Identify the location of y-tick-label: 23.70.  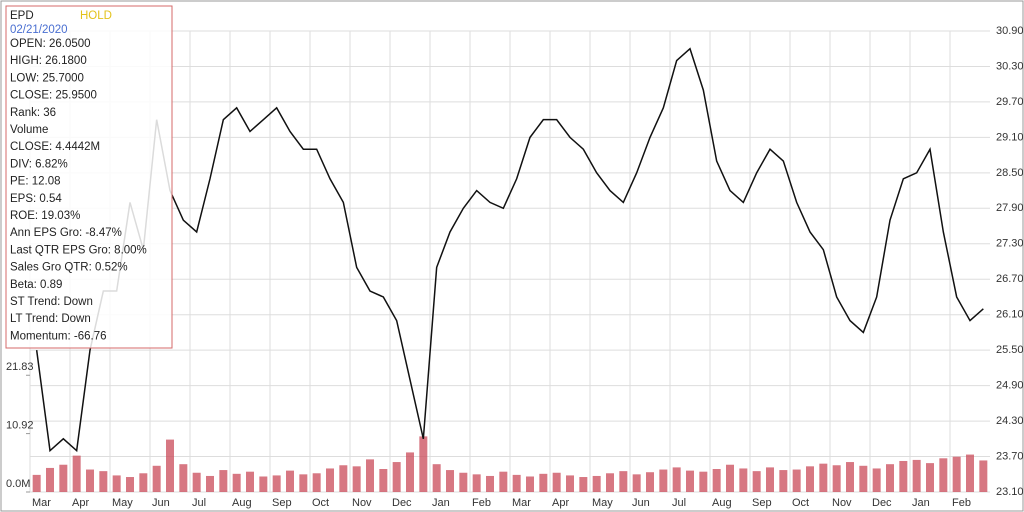
(1010, 456).